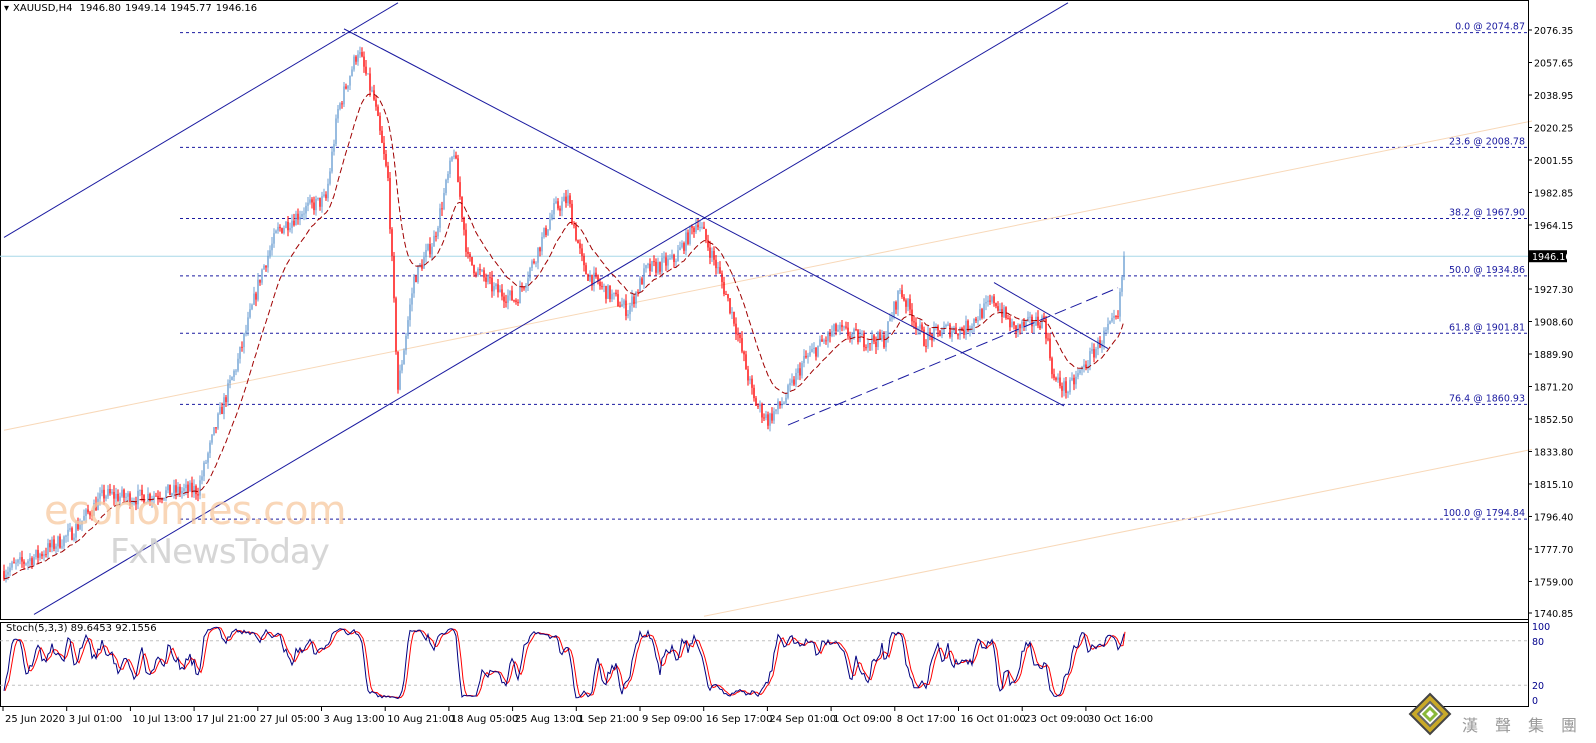 The image size is (1596, 743). What do you see at coordinates (1553, 96) in the screenshot?
I see `price-tick-label: 2038.95` at bounding box center [1553, 96].